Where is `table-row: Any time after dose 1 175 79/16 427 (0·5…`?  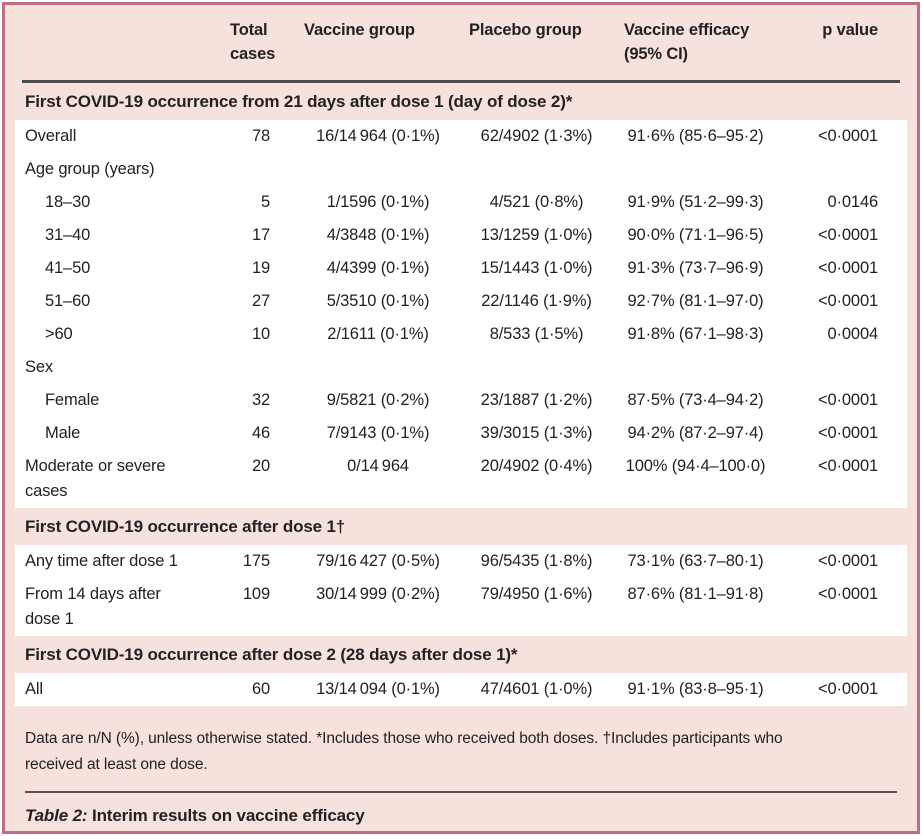
table-row: Any time after dose 1 175 79/16 427 (0·5… is located at coordinates (461, 561).